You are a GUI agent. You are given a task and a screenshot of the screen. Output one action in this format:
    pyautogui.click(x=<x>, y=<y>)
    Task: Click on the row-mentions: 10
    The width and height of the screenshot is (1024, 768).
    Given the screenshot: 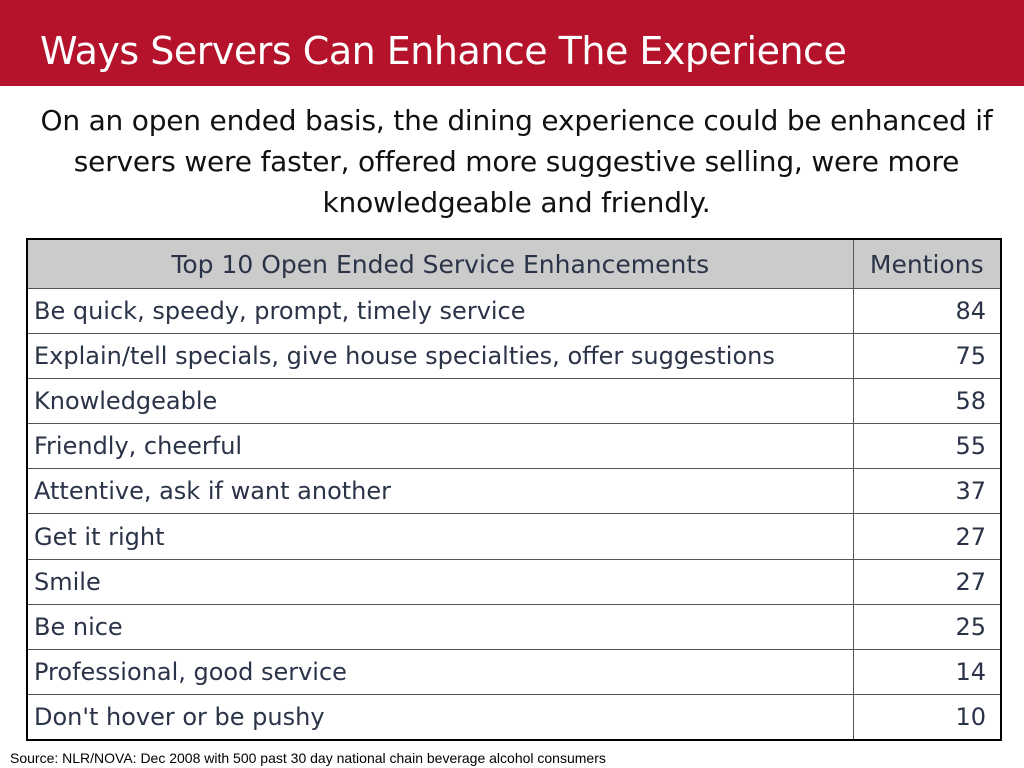 What is the action you would take?
    pyautogui.click(x=927, y=717)
    